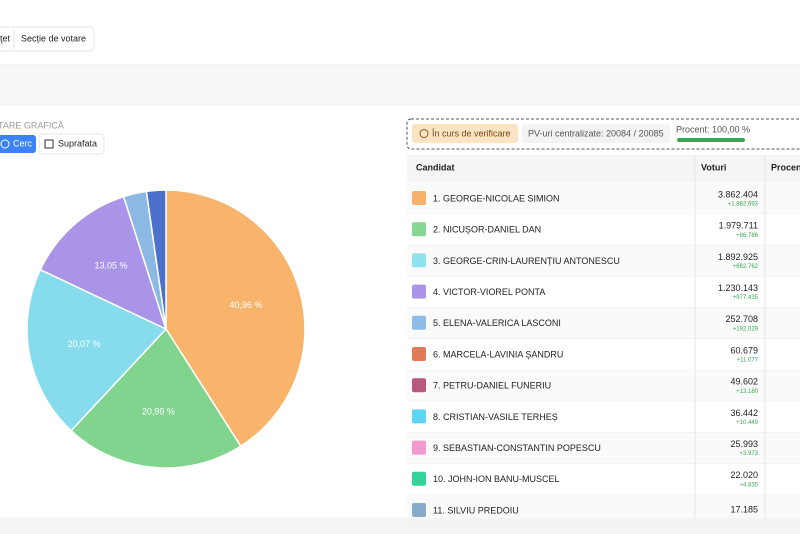 This screenshot has width=800, height=534. Describe the element at coordinates (738, 288) in the screenshot. I see `votes: 1.230.143` at that location.